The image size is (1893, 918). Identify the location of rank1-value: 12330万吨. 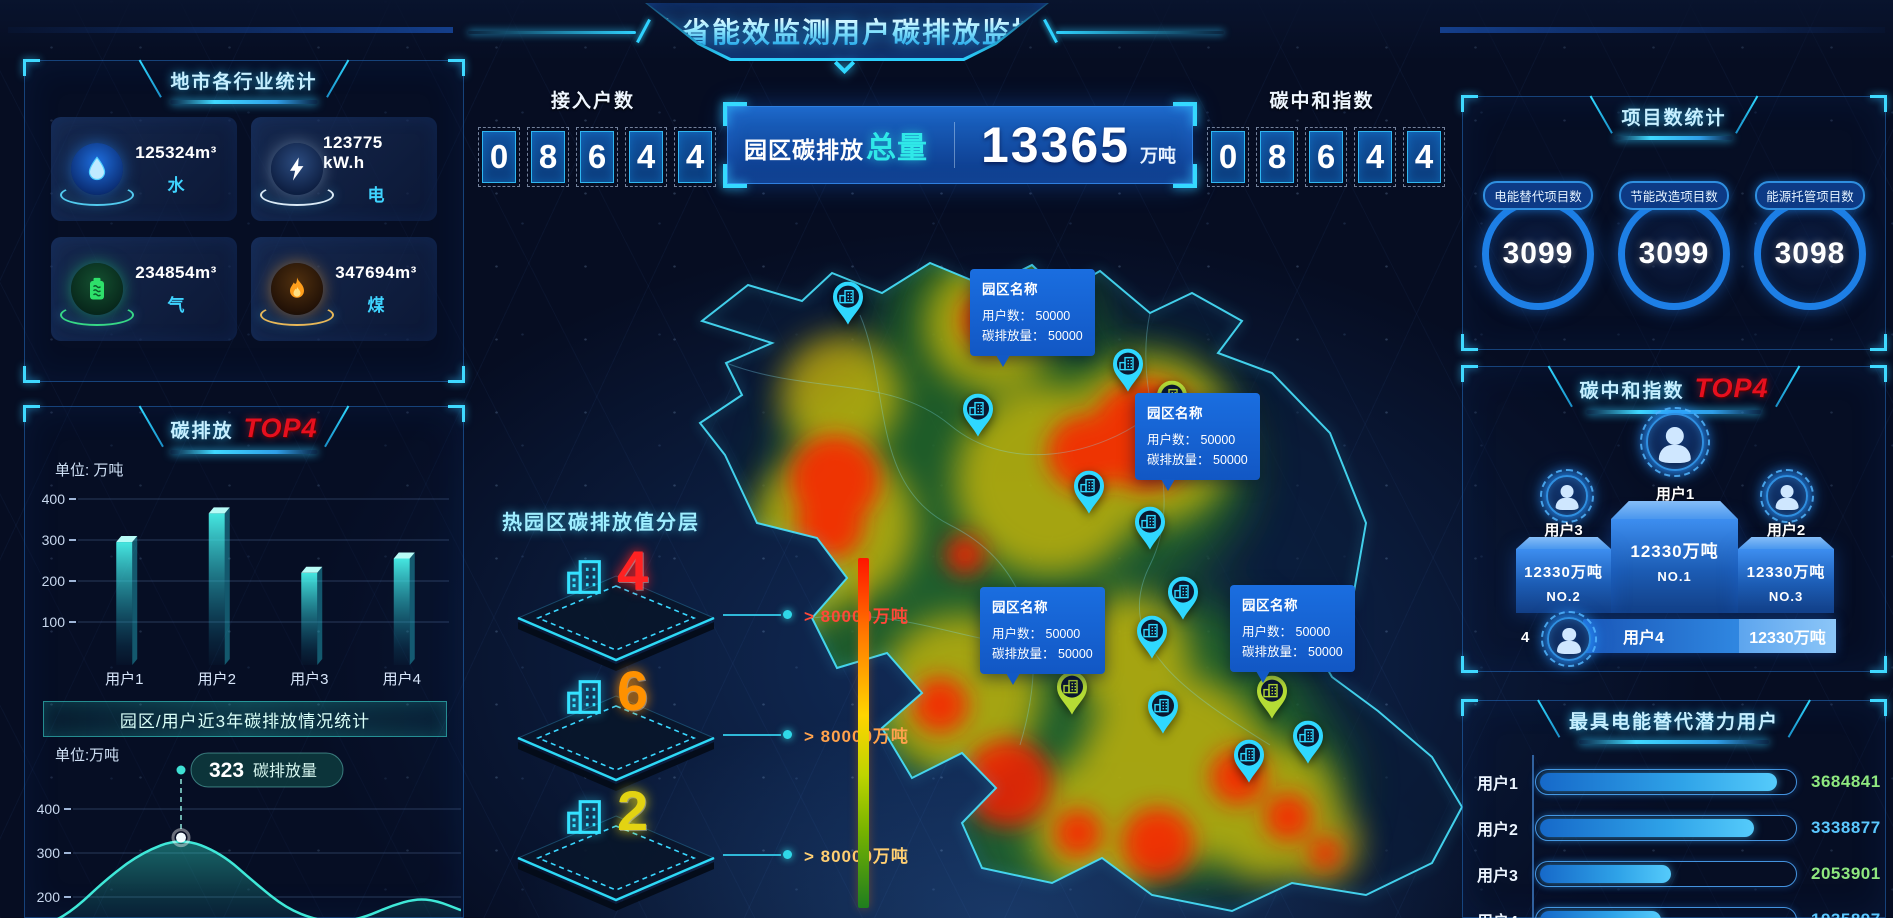
(1674, 551).